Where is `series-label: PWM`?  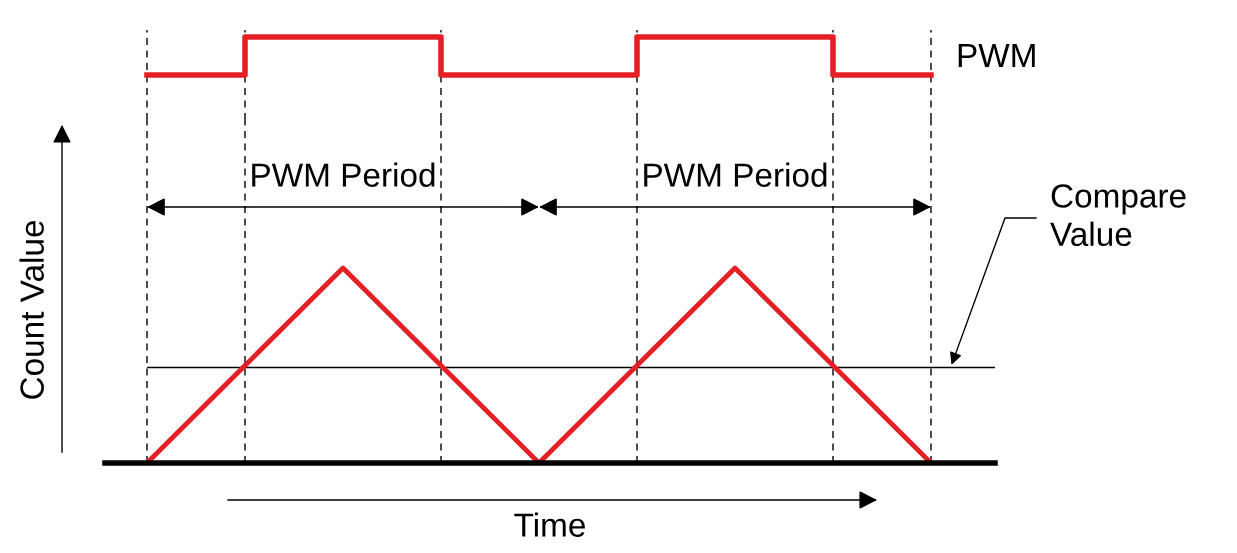 series-label: PWM is located at coordinates (996, 55).